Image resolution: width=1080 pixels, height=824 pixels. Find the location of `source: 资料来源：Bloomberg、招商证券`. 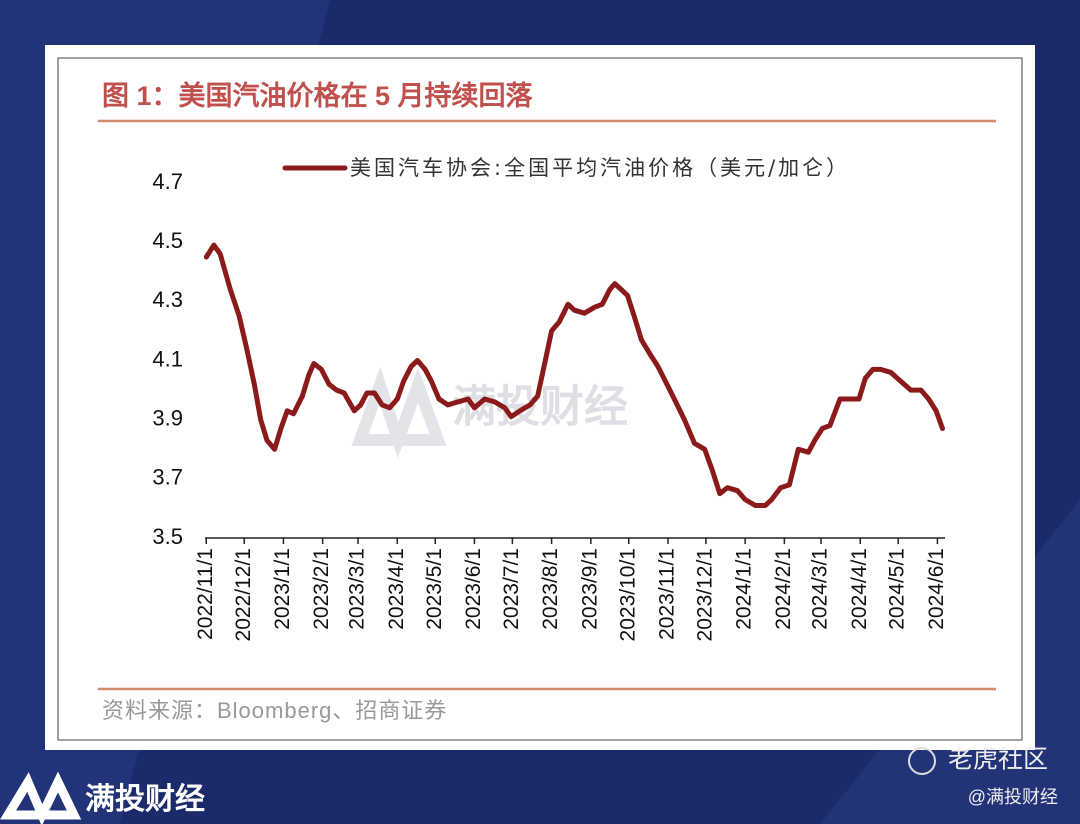

source: 资料来源：Bloomberg、招商证券 is located at coordinates (274, 710).